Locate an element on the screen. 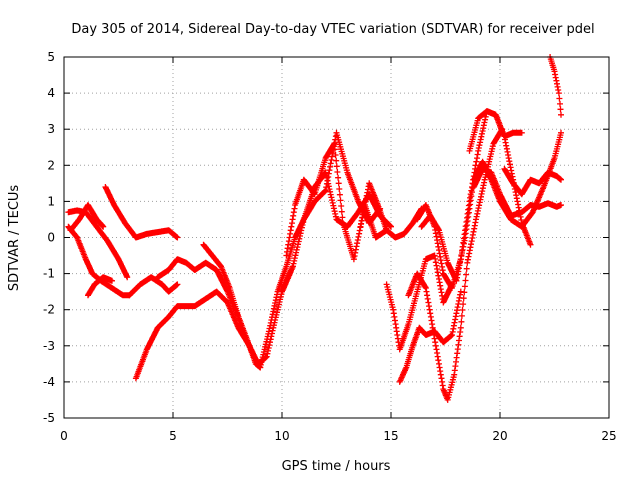  x-tick-label: 20 is located at coordinates (499, 436).